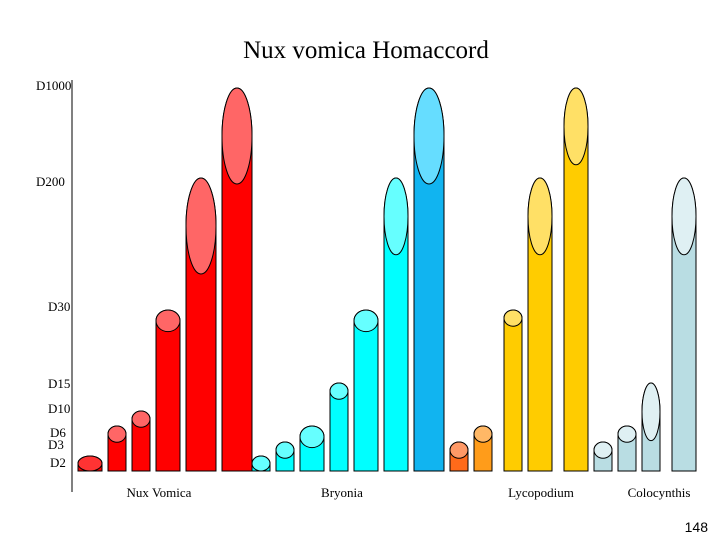  I want to click on bar-bryonia-d6, so click(312, 448).